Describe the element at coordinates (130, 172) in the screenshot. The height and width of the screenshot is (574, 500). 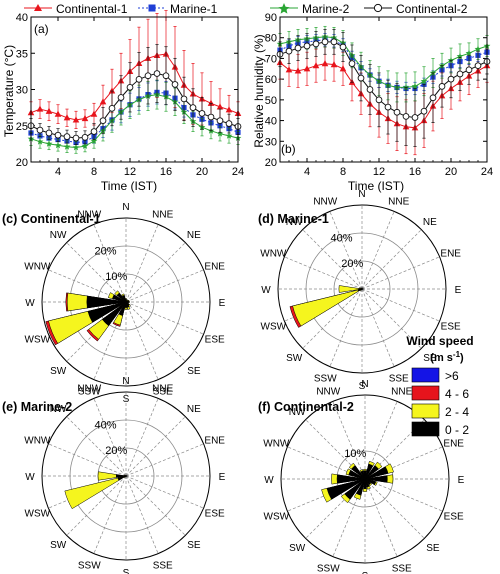
I see `x-tick-label-a: 12` at that location.